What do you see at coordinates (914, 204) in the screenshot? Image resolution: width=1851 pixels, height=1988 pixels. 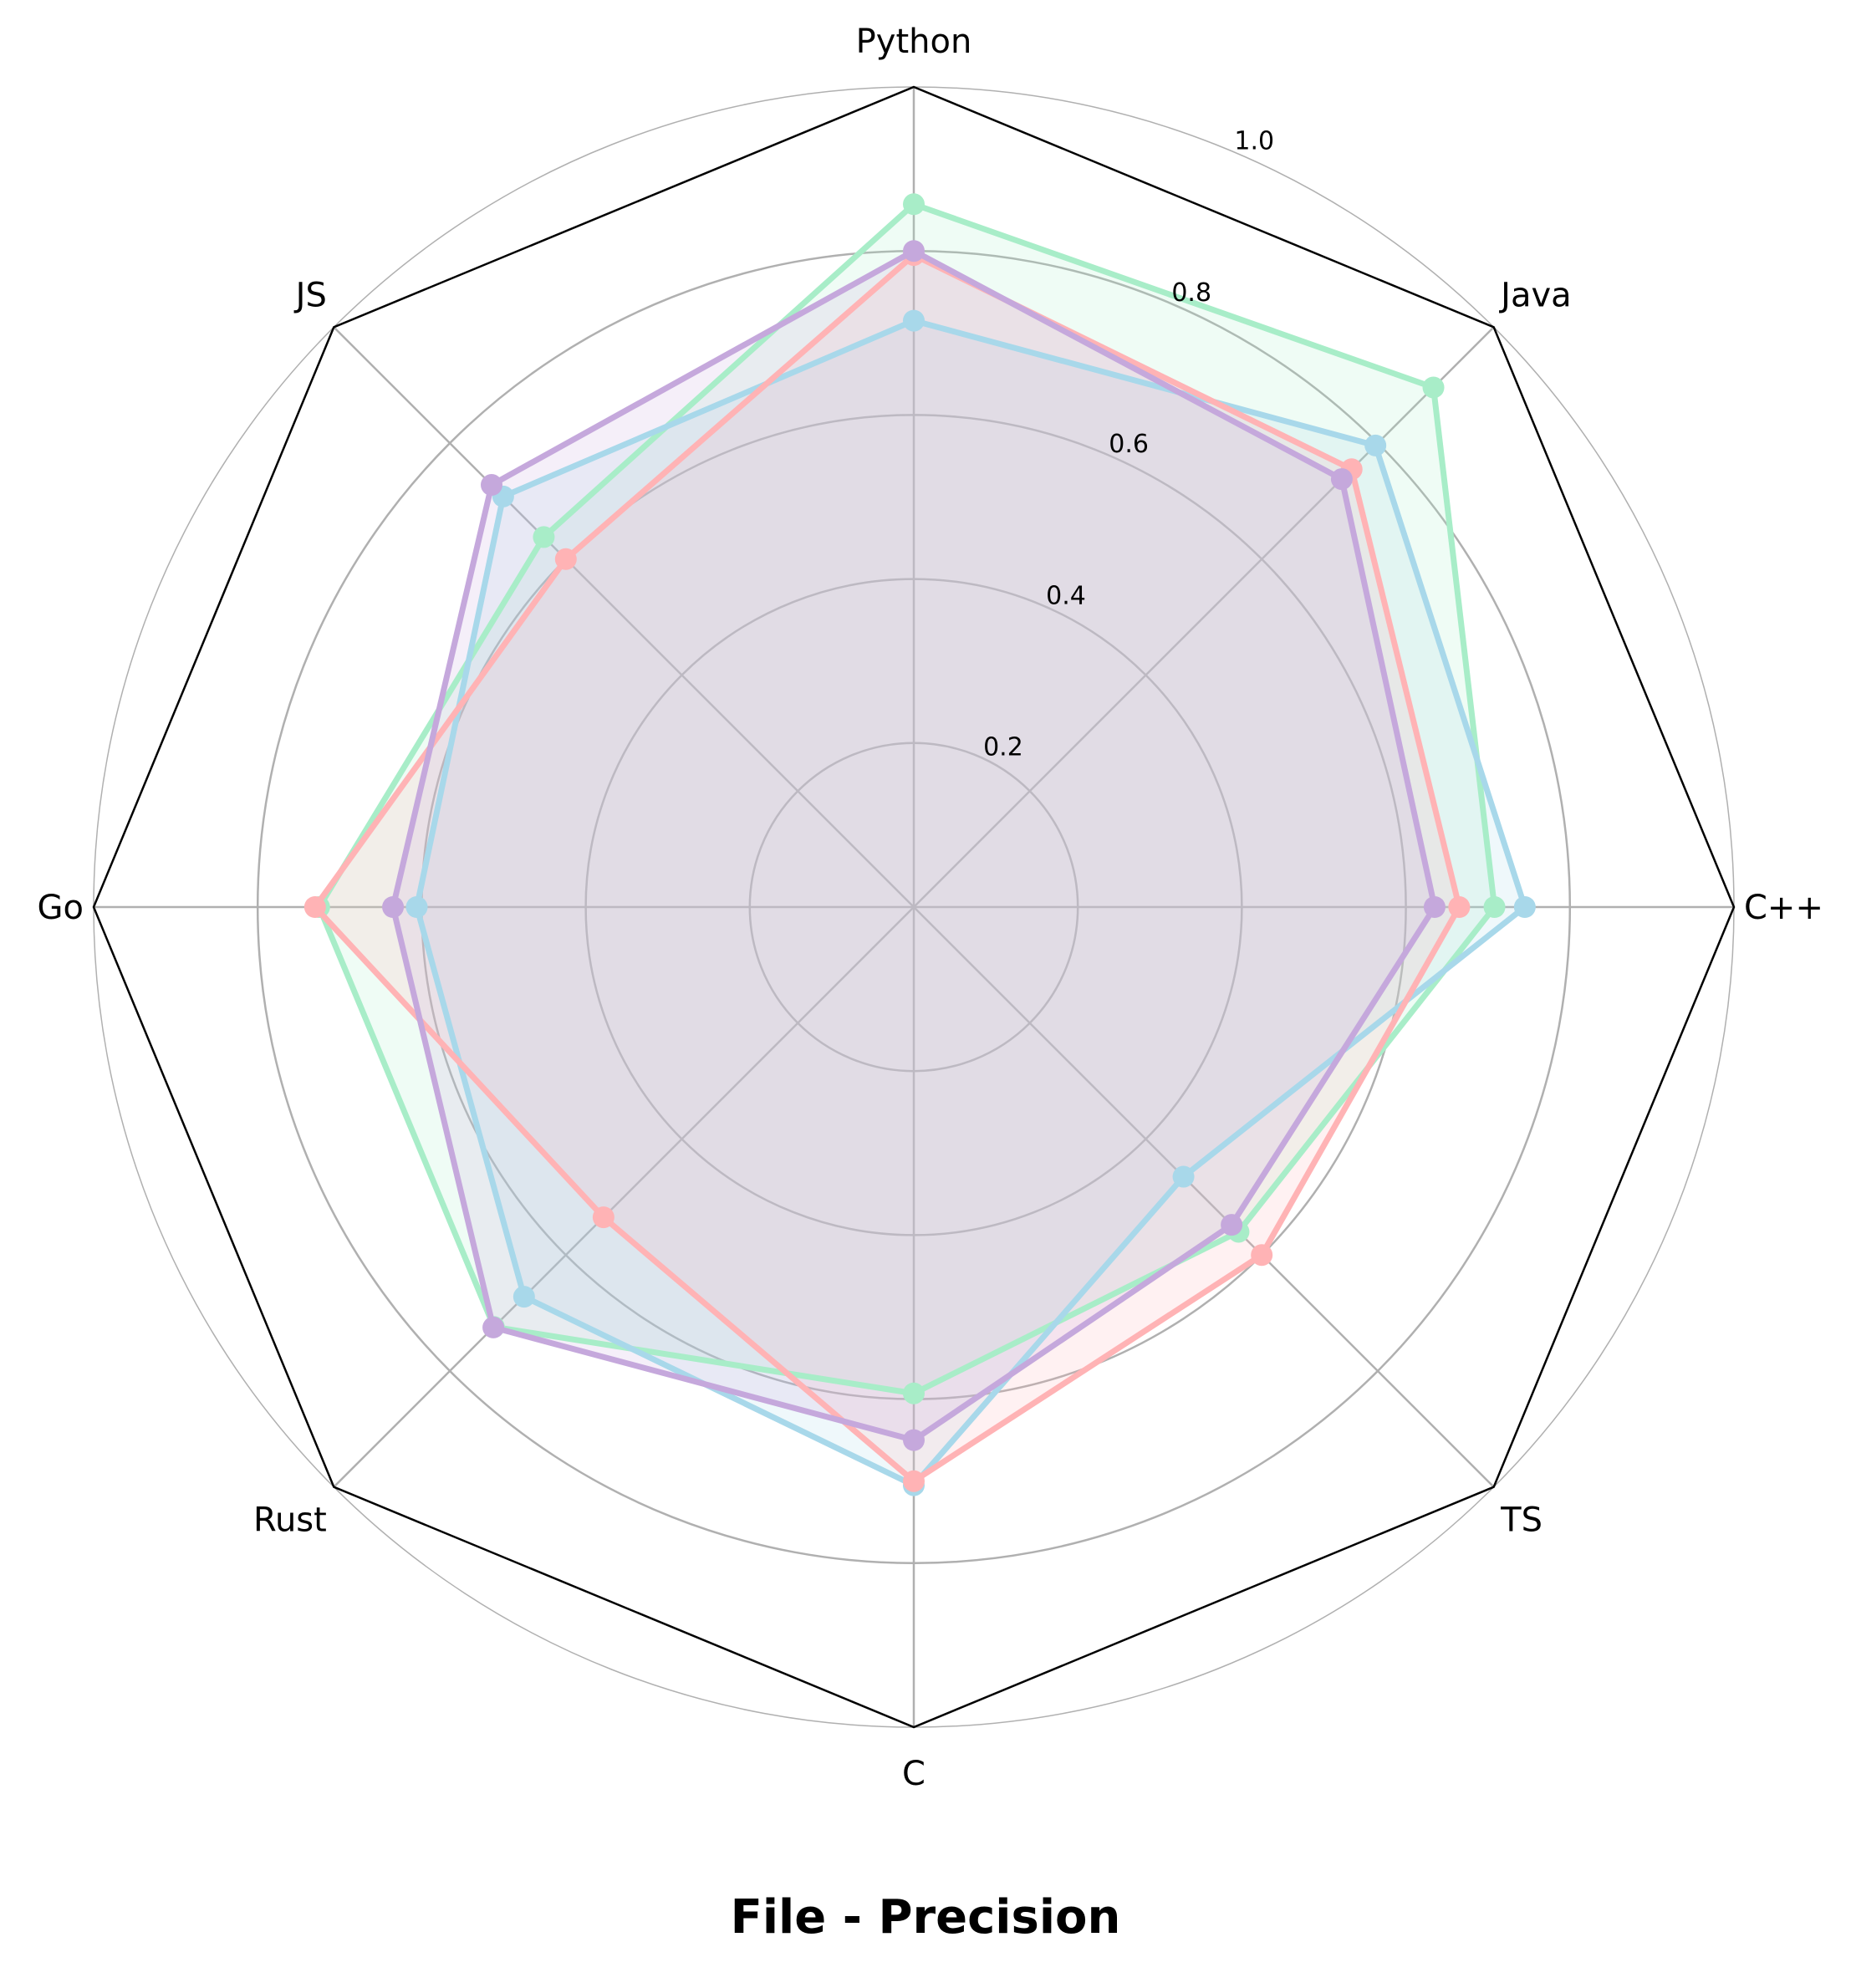 I see `series-0-point-Python` at bounding box center [914, 204].